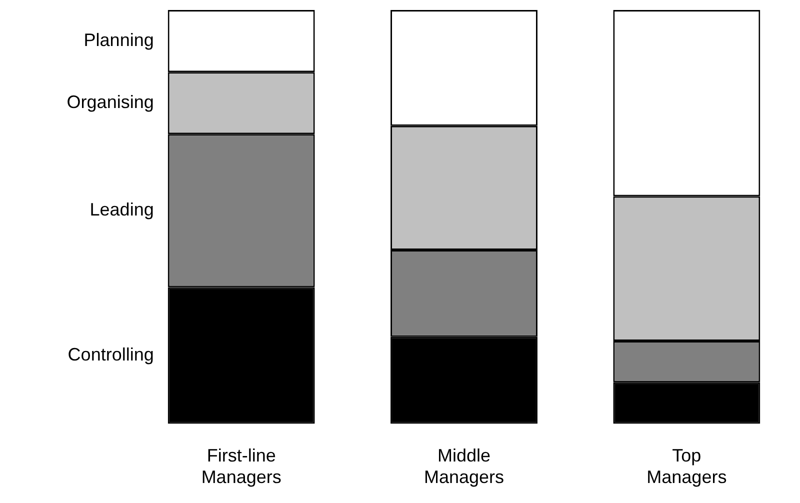  I want to click on x-tick-label: Top Managers, so click(686, 467).